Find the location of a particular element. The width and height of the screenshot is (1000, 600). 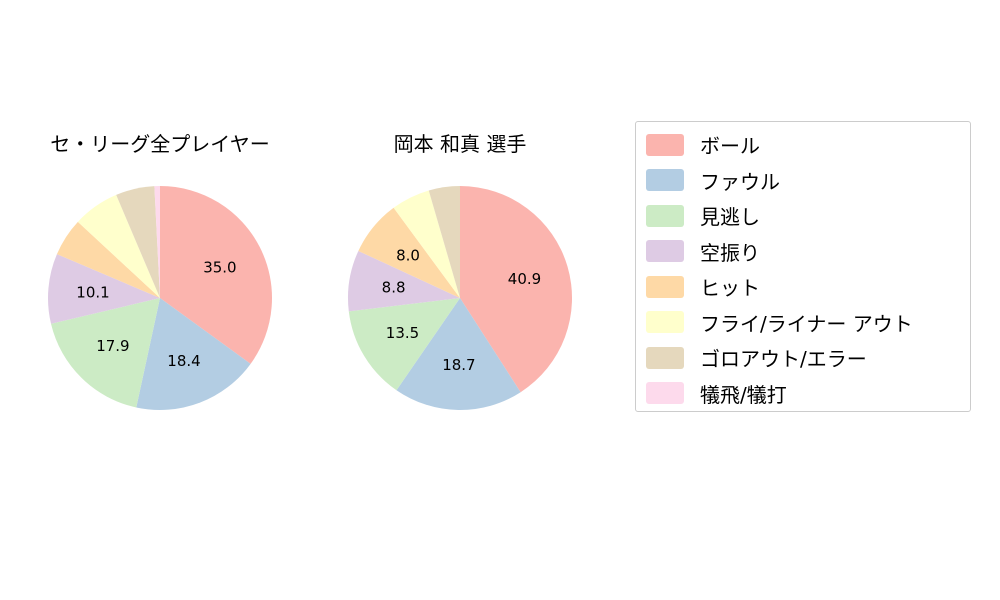

legend-label: ファウル is located at coordinates (740, 181).